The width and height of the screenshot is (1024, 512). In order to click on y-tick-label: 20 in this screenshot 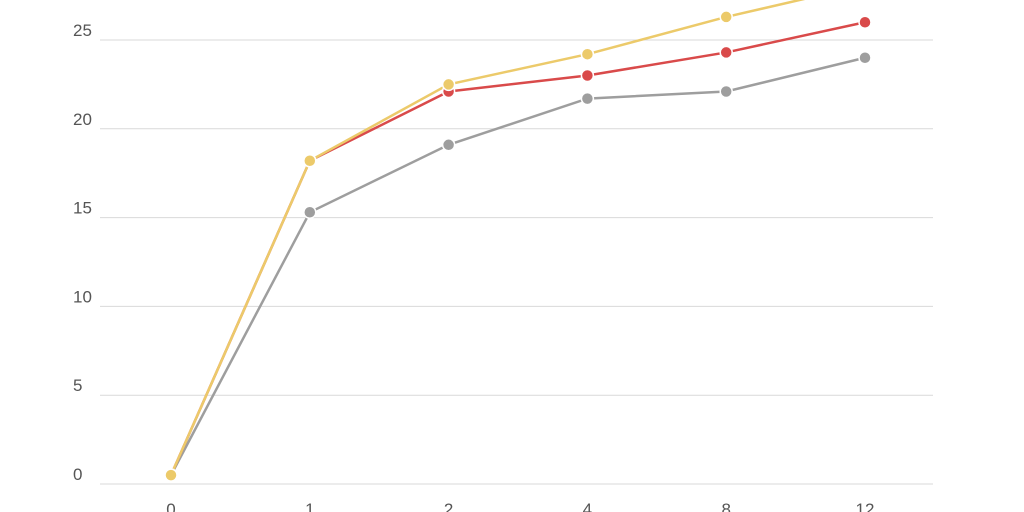, I will do `click(82, 119)`.